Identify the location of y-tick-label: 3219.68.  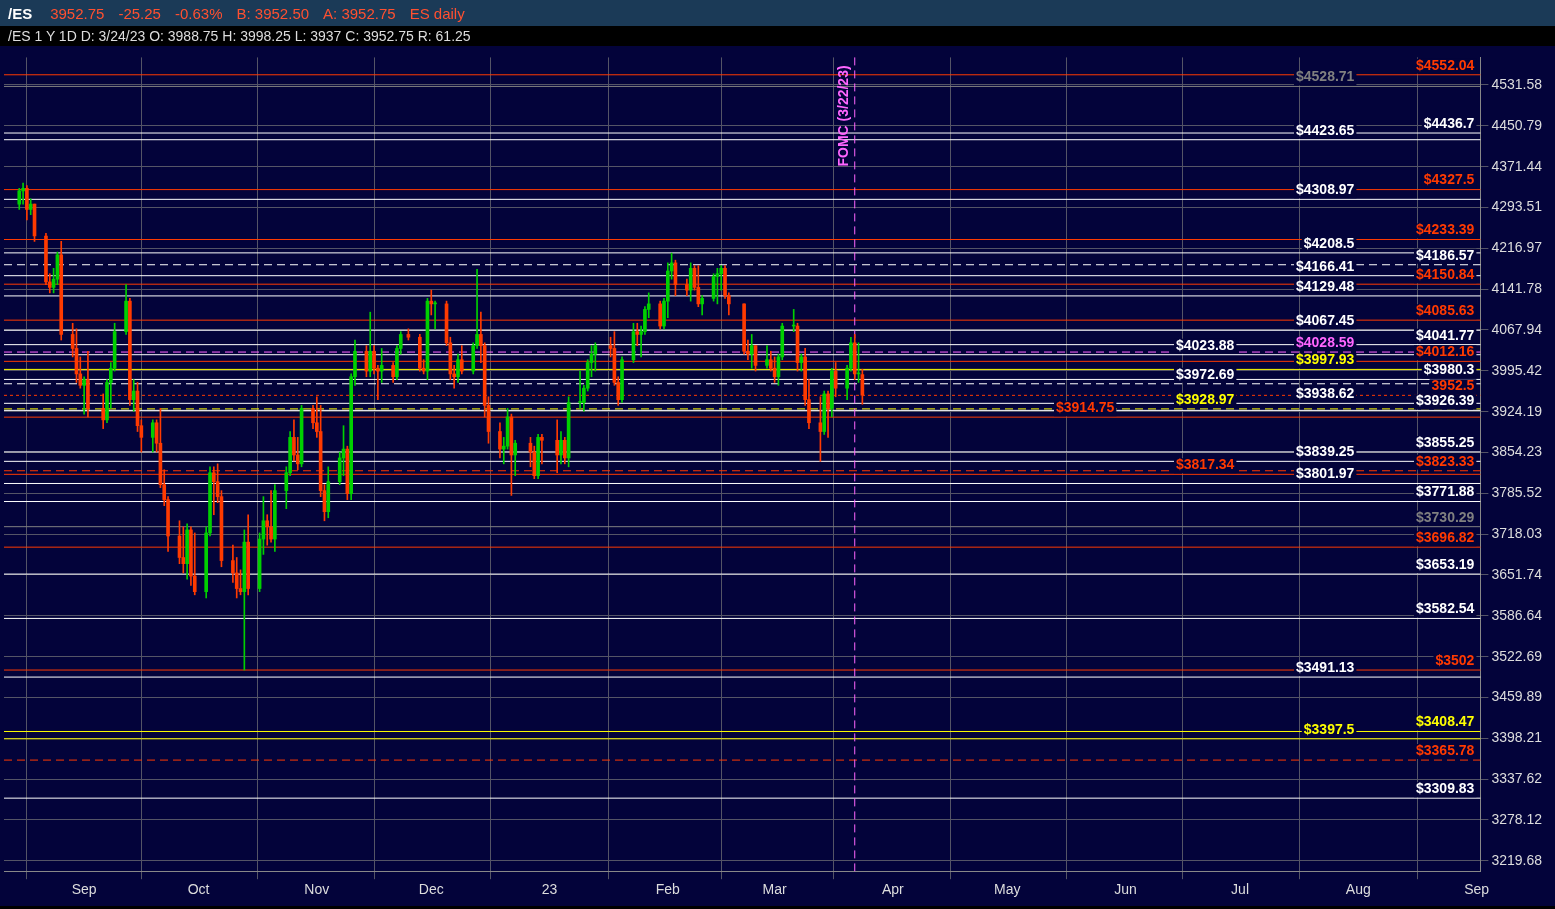
(1517, 859).